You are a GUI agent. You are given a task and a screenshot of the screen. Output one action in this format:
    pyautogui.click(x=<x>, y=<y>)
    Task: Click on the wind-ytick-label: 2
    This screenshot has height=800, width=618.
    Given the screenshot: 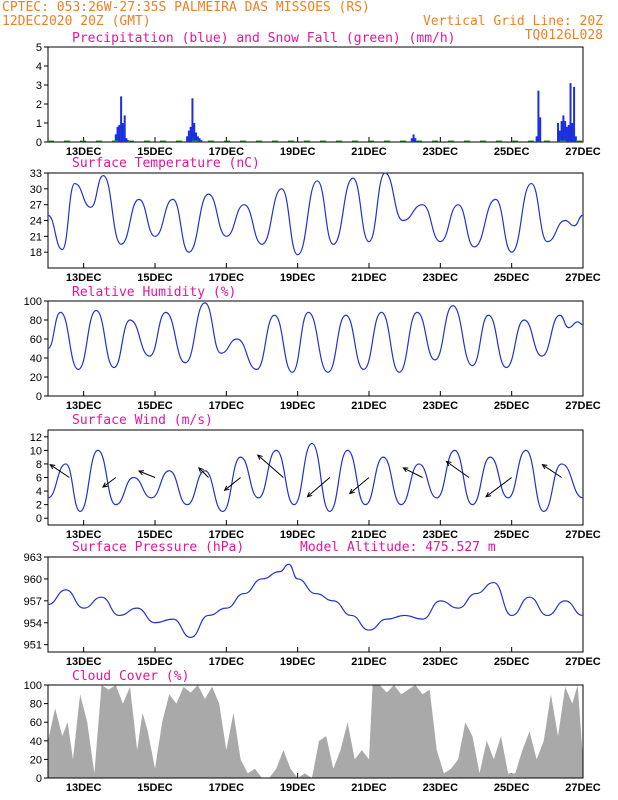 What is the action you would take?
    pyautogui.click(x=39, y=506)
    